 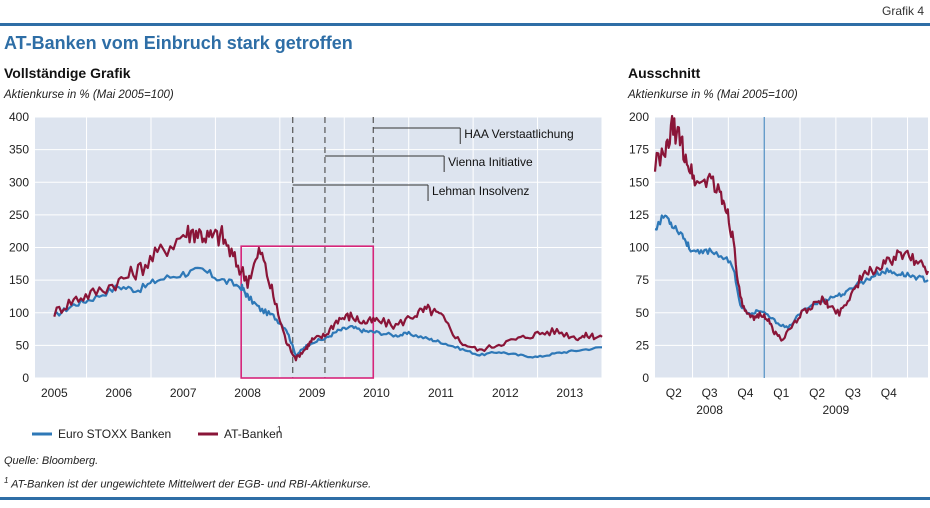 What do you see at coordinates (902, 11) in the screenshot?
I see `figure-label: Grafik 4` at bounding box center [902, 11].